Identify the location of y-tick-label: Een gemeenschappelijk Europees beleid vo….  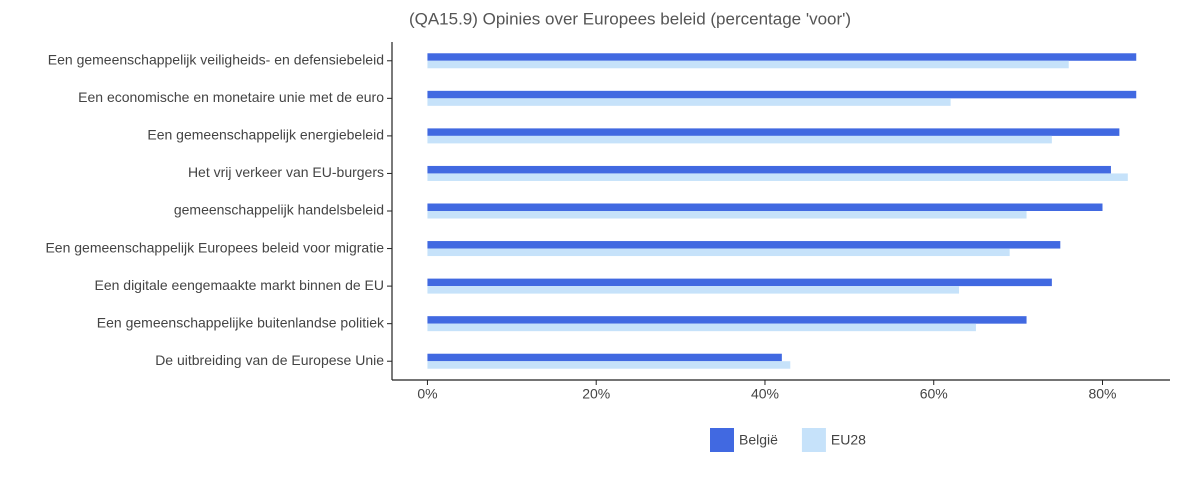
(214, 247).